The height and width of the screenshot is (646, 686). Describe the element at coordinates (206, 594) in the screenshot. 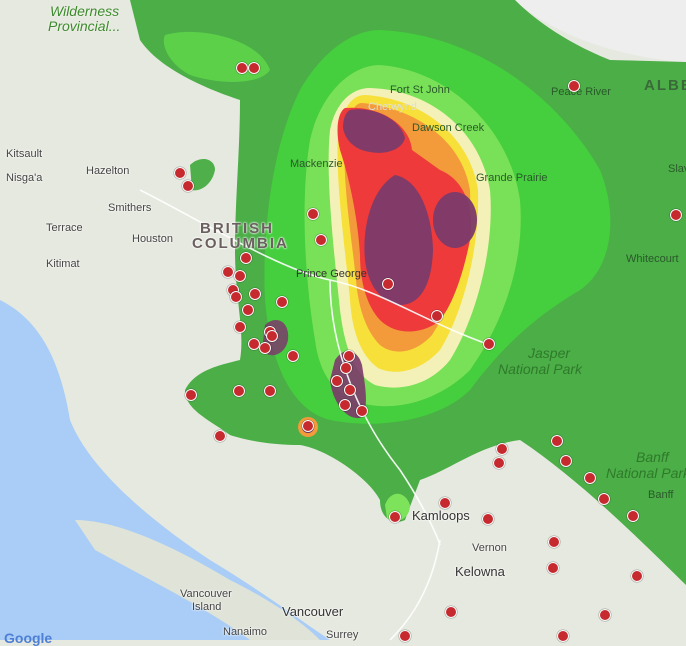

I see `label-vancouver-island: Vancouver` at that location.